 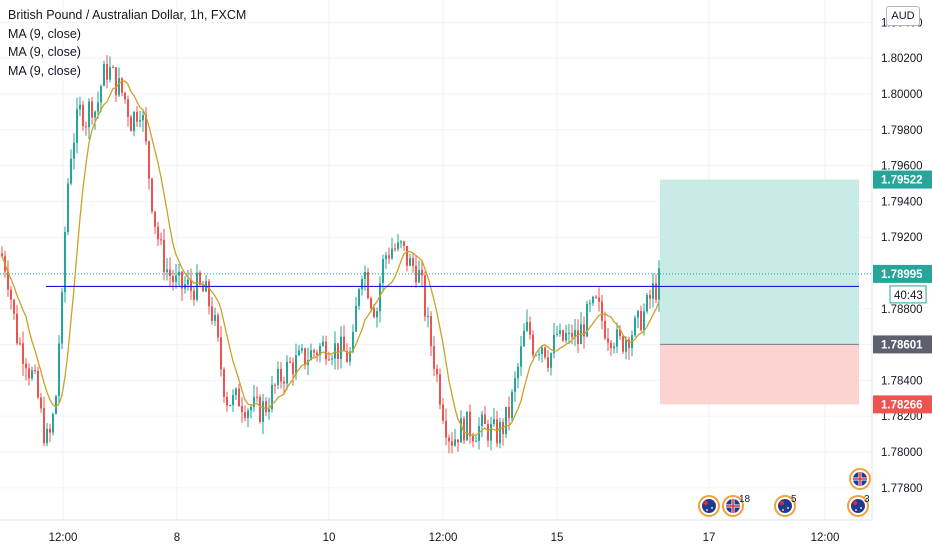 What do you see at coordinates (903, 16) in the screenshot?
I see `currency-button: AUD` at bounding box center [903, 16].